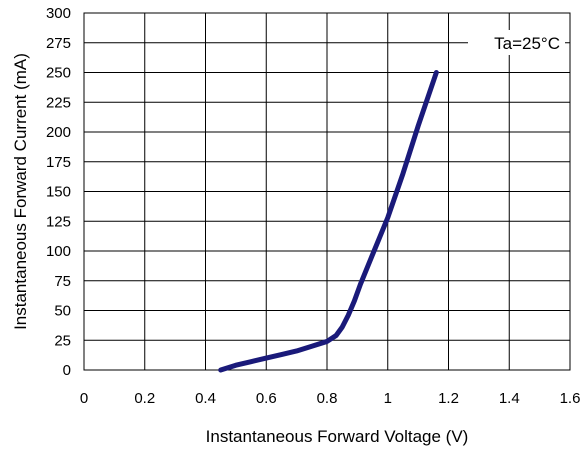 The image size is (588, 452). I want to click on y-tick-label: 275, so click(58, 43).